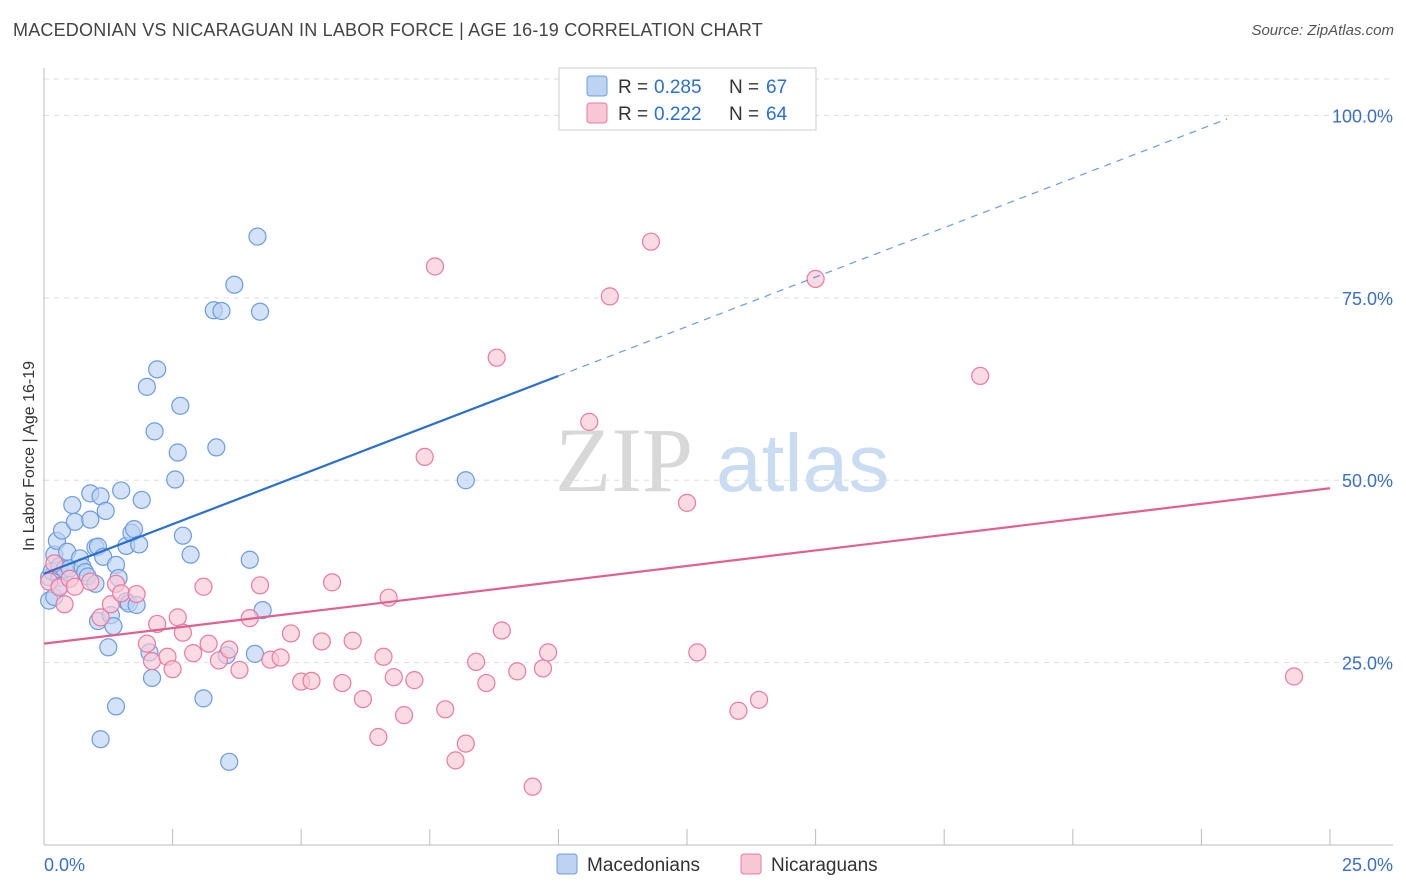 The image size is (1406, 892). I want to click on x-axis-ticks, so click(751, 837).